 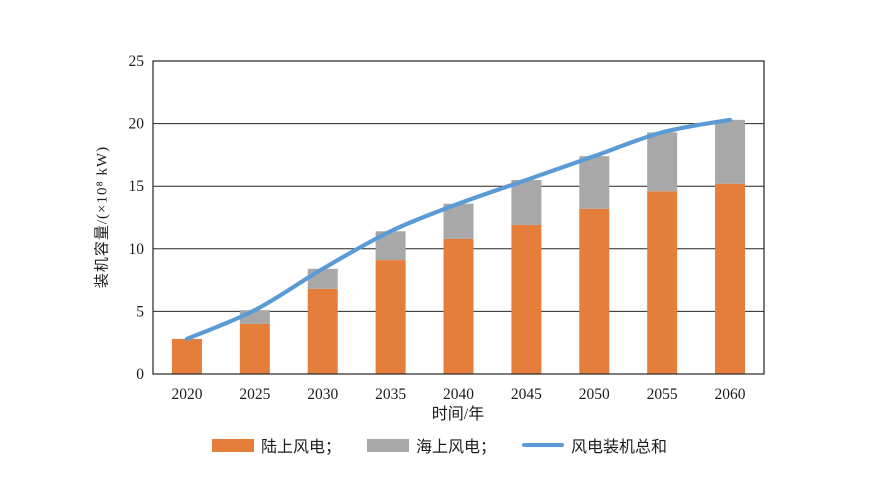 I want to click on legend-label: 海上风电；, so click(x=455, y=447).